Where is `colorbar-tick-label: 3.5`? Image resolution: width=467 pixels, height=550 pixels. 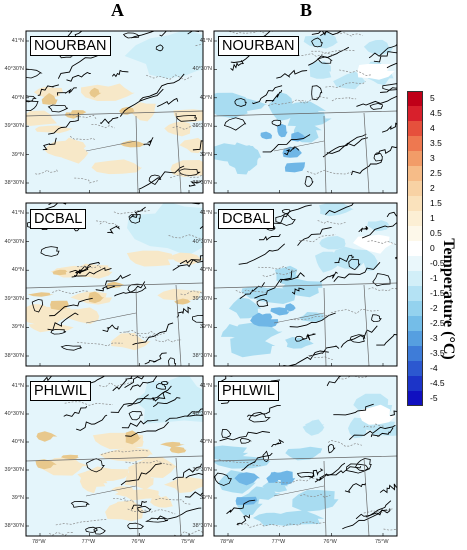 colorbar-tick-label: 3.5 is located at coordinates (436, 143).